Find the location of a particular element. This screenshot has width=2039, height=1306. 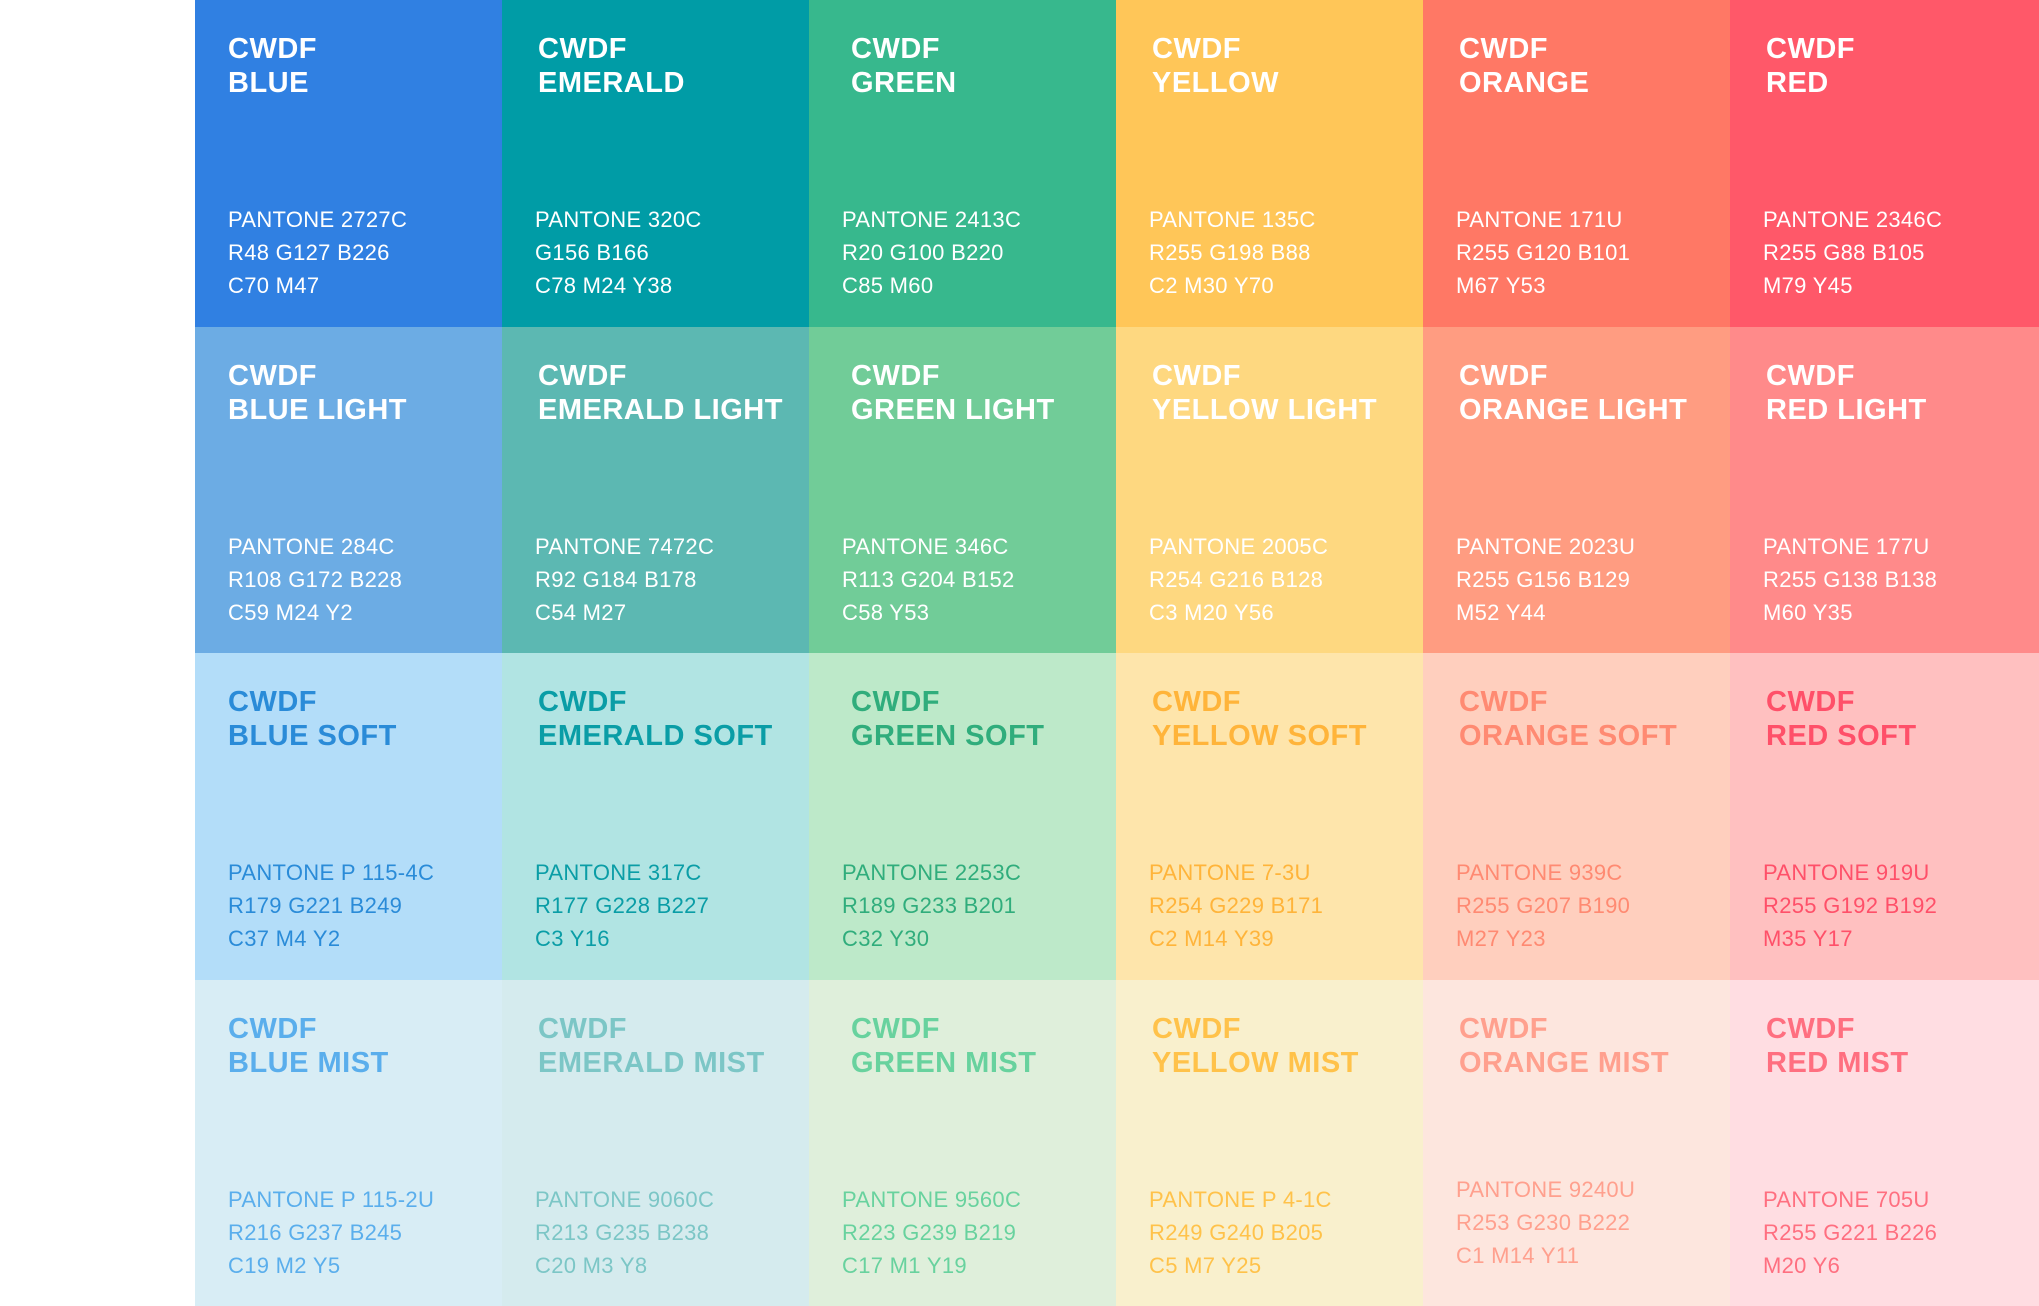

rgb-values: R254 G229 B171 is located at coordinates (1236, 905).